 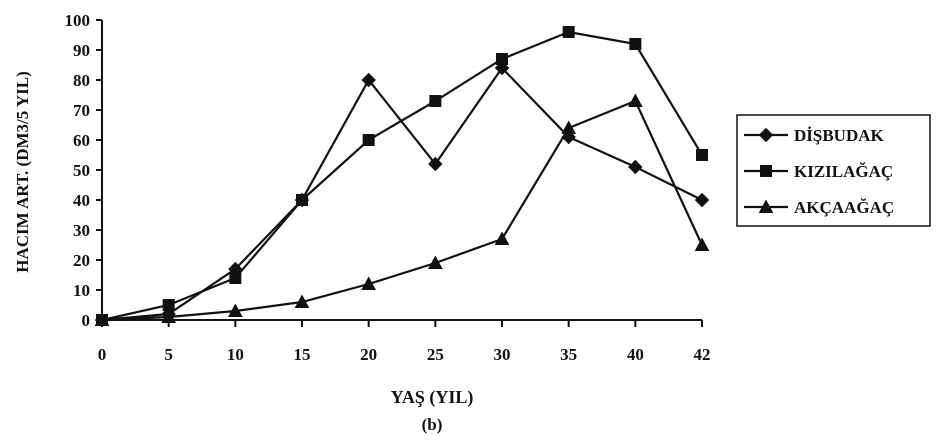 What do you see at coordinates (81, 290) in the screenshot?
I see `y-tick-label: 10` at bounding box center [81, 290].